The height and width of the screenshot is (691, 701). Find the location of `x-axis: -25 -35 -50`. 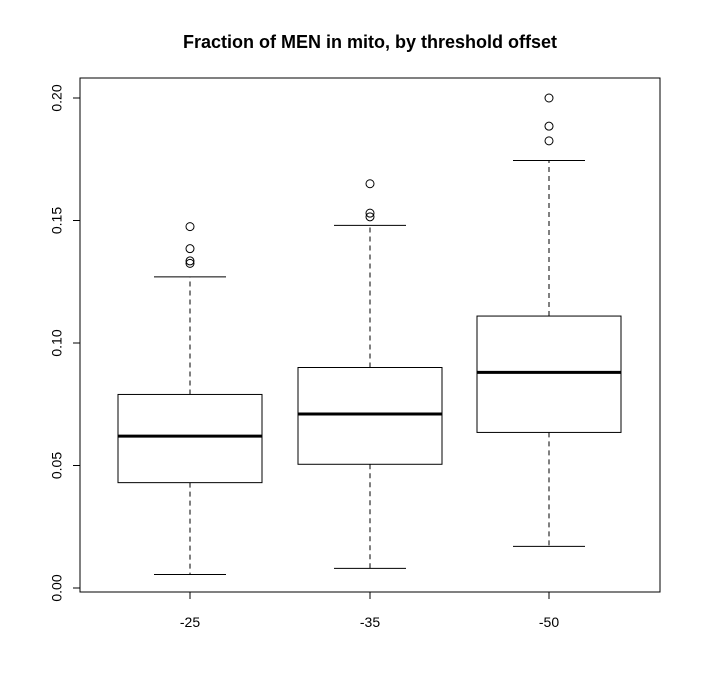

x-axis: -25 -35 -50 is located at coordinates (369, 611).